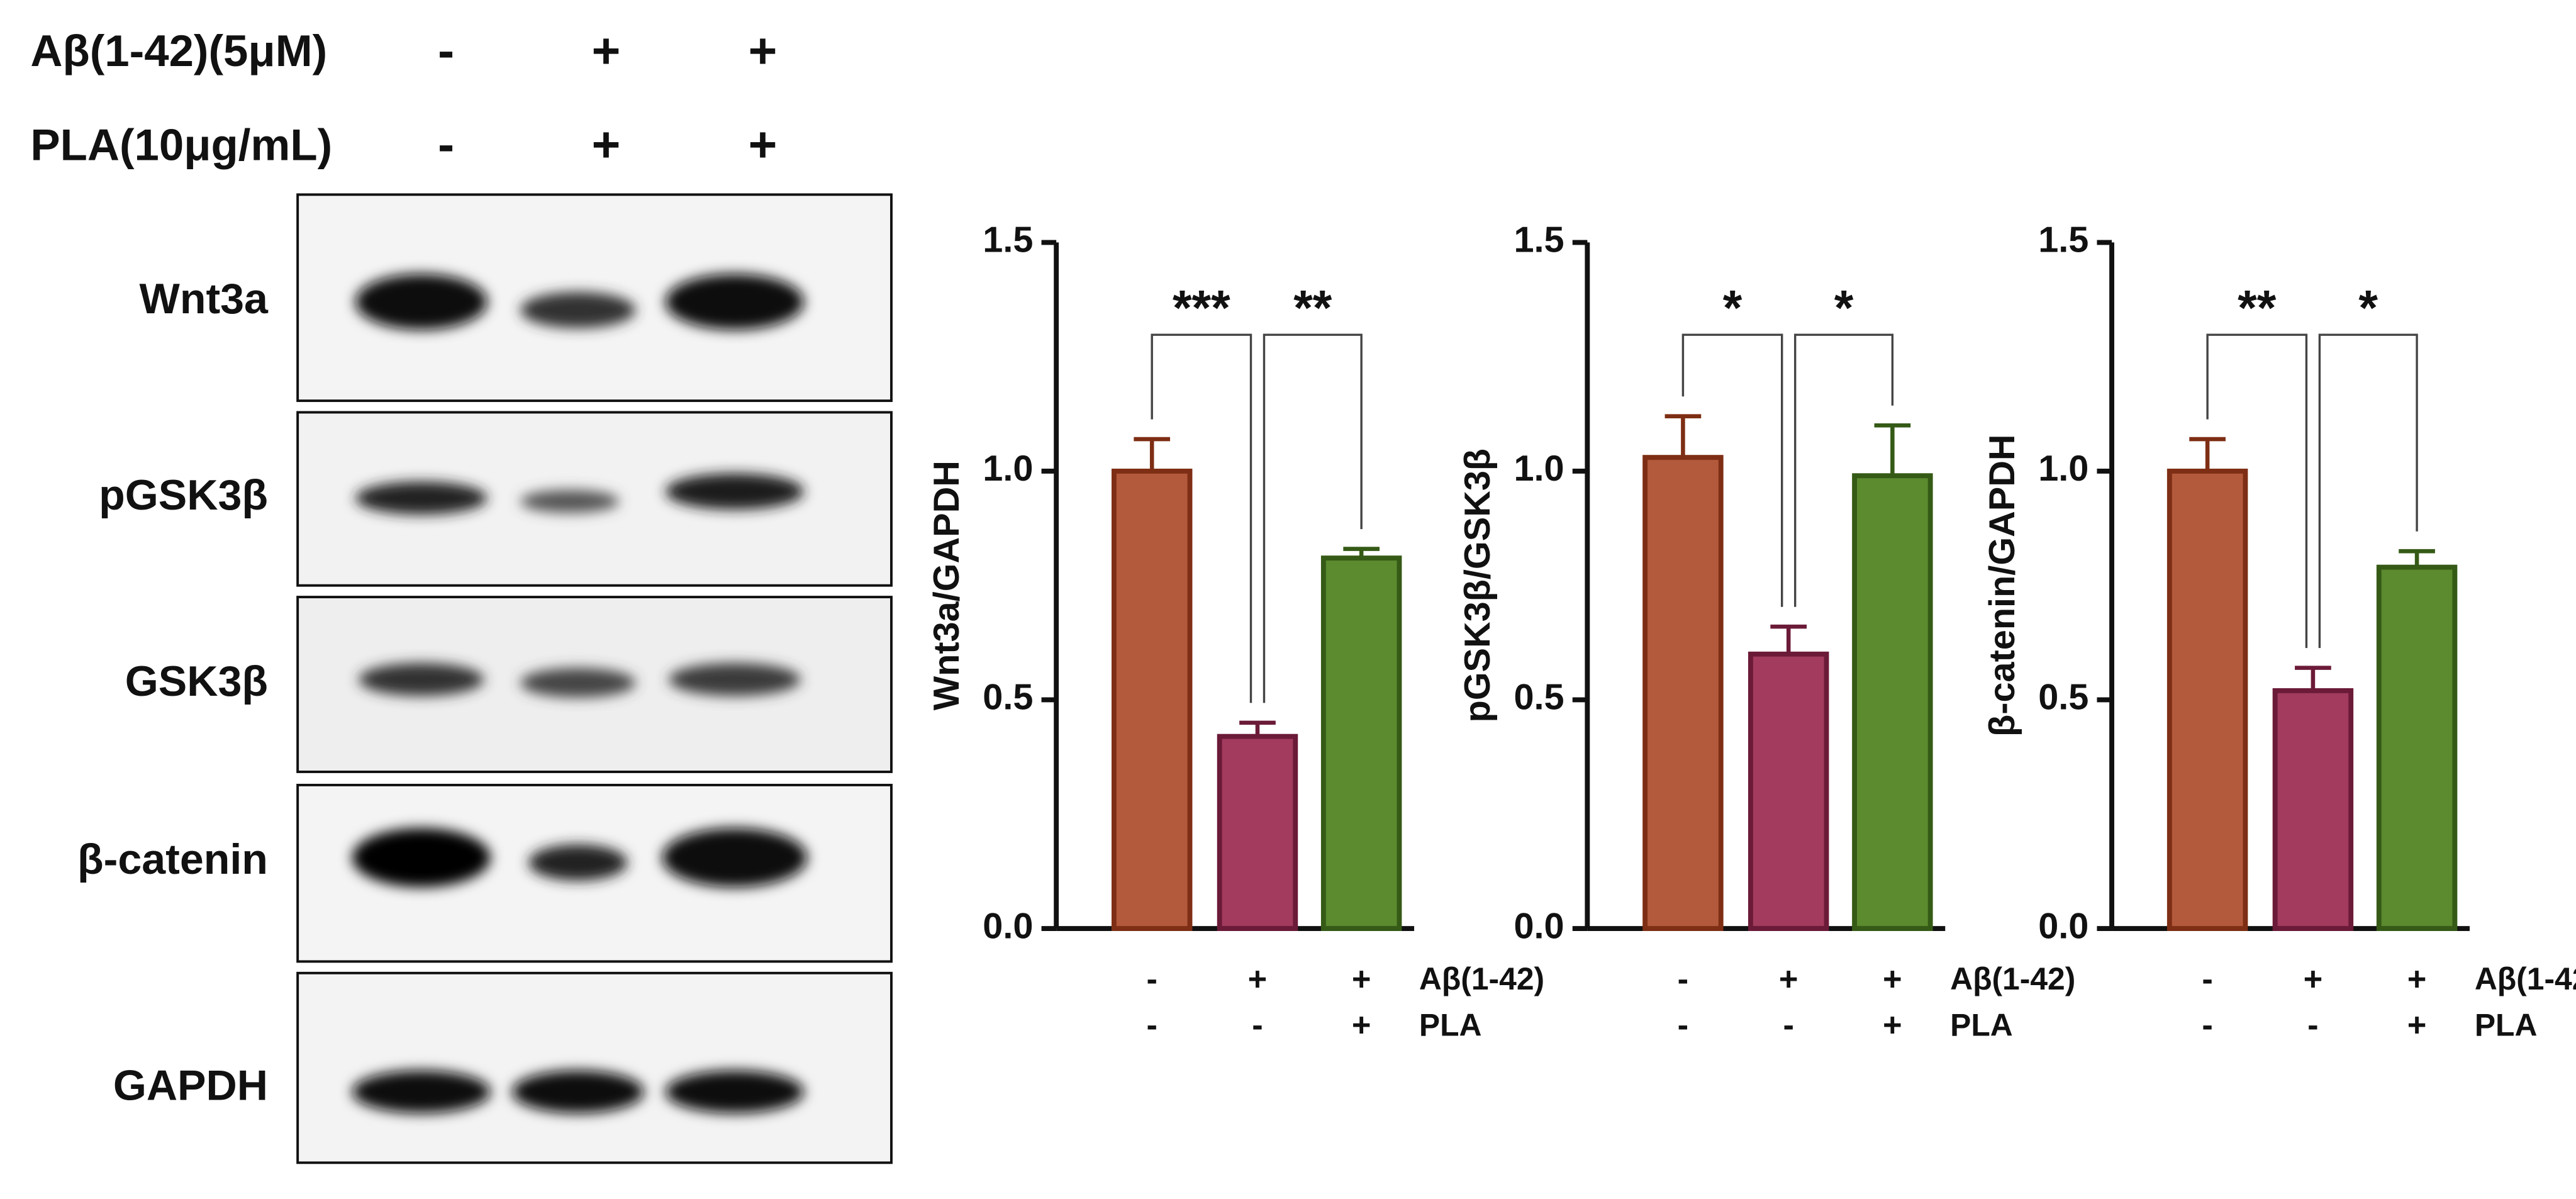  I want to click on treatment-label: PLA(10μg/mL), so click(181, 145).